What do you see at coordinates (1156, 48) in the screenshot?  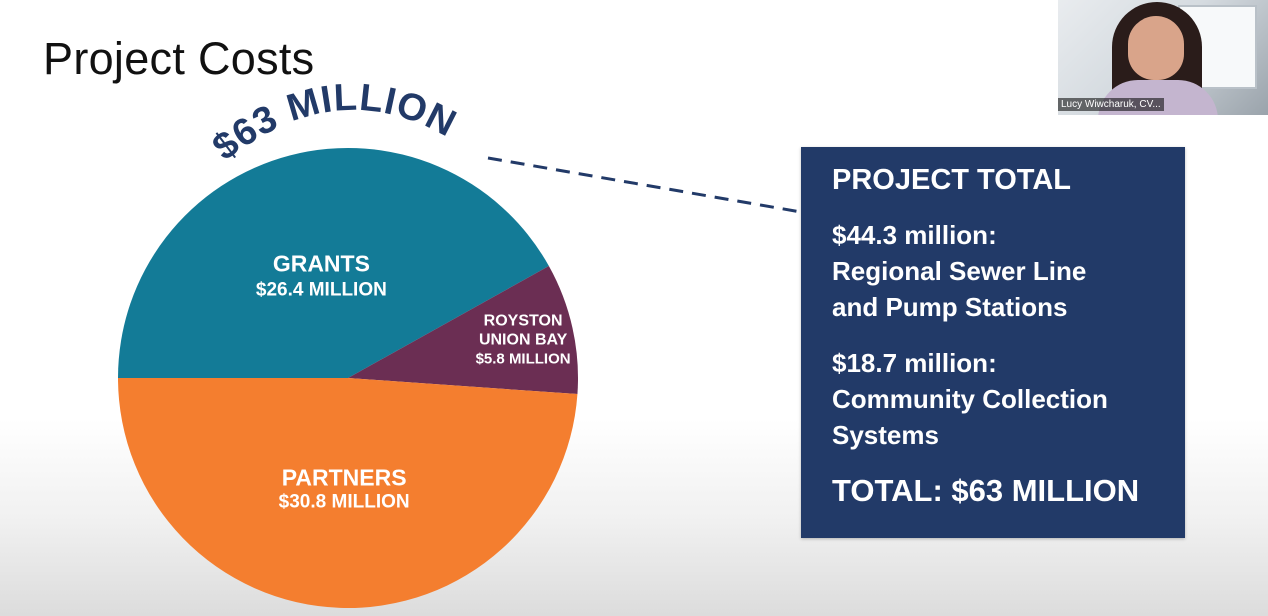 I see `webcam-person-face` at bounding box center [1156, 48].